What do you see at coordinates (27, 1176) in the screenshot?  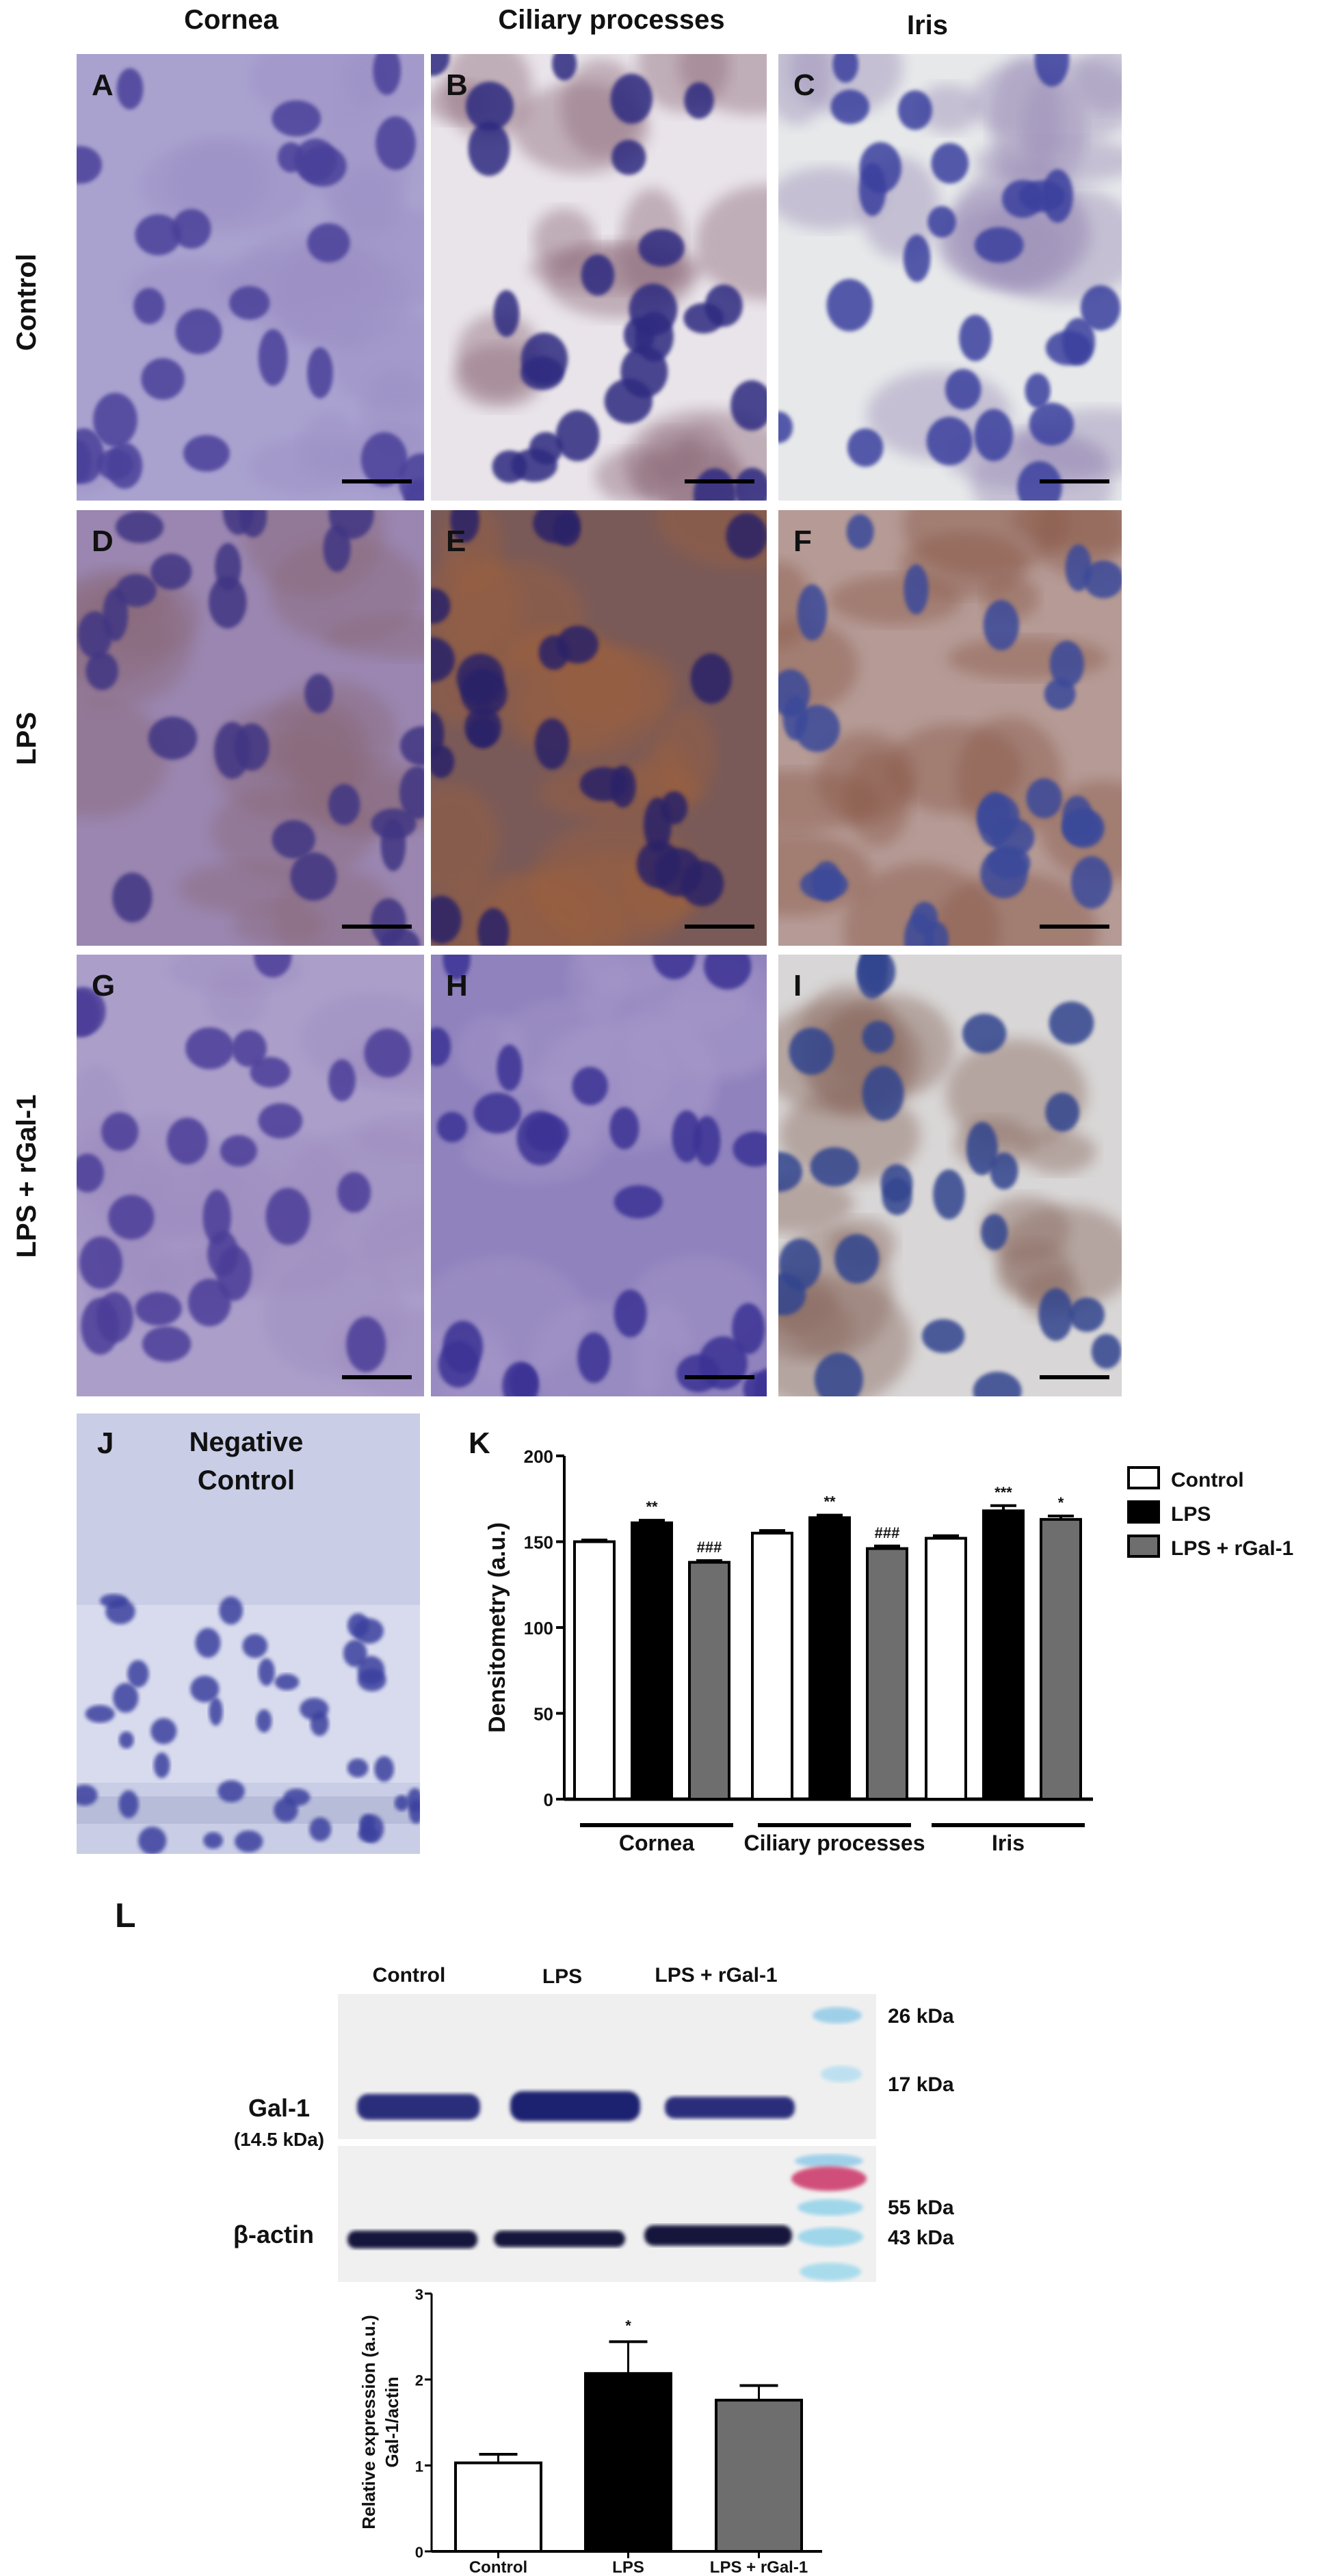 I see `row-label-lps-rgal1: LPS + rGal-1` at bounding box center [27, 1176].